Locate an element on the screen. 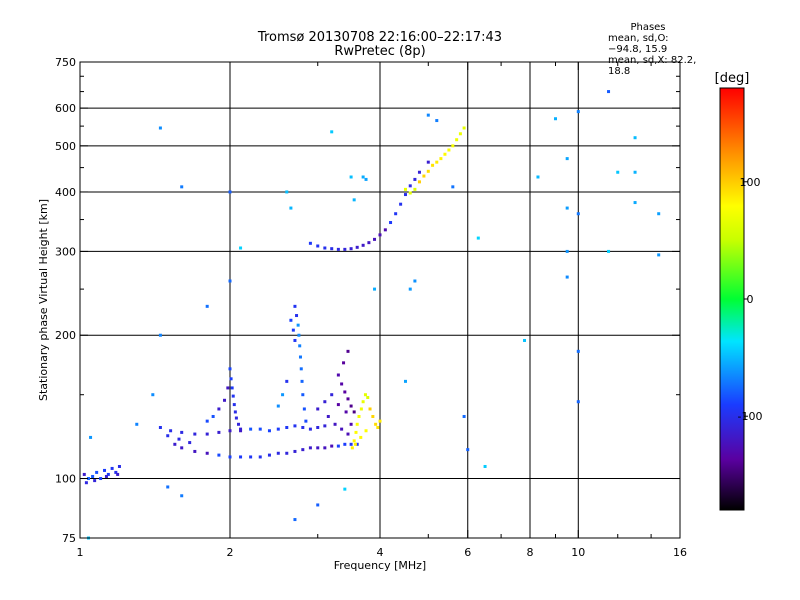 This screenshot has width=800, height=600. x-tick-label: 4 is located at coordinates (380, 552).